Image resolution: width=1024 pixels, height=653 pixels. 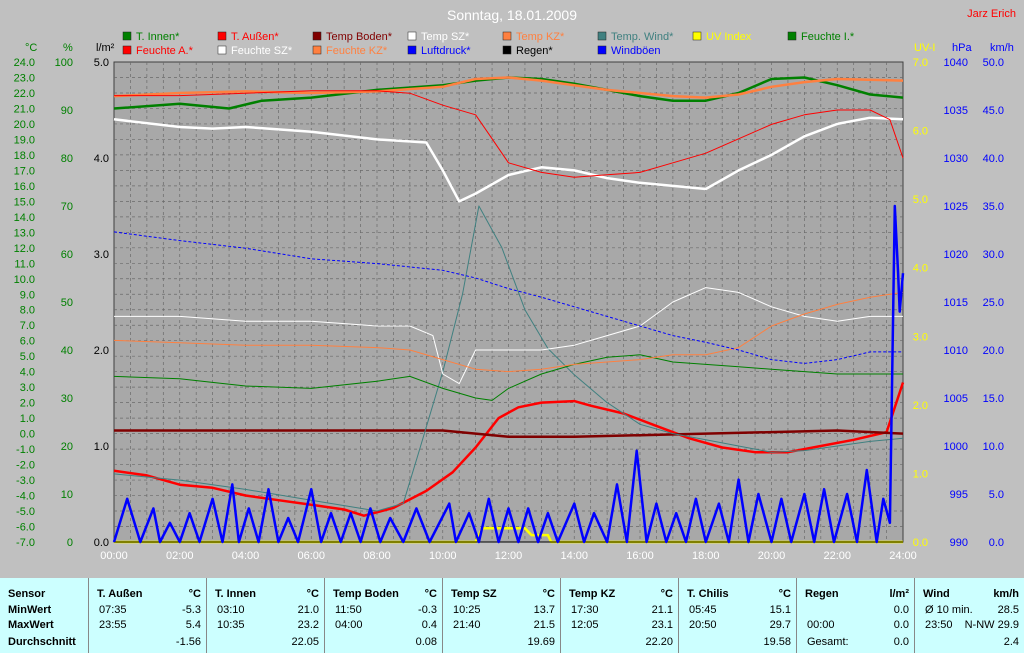 I want to click on x-tick-label: 24:00, so click(x=903, y=556).